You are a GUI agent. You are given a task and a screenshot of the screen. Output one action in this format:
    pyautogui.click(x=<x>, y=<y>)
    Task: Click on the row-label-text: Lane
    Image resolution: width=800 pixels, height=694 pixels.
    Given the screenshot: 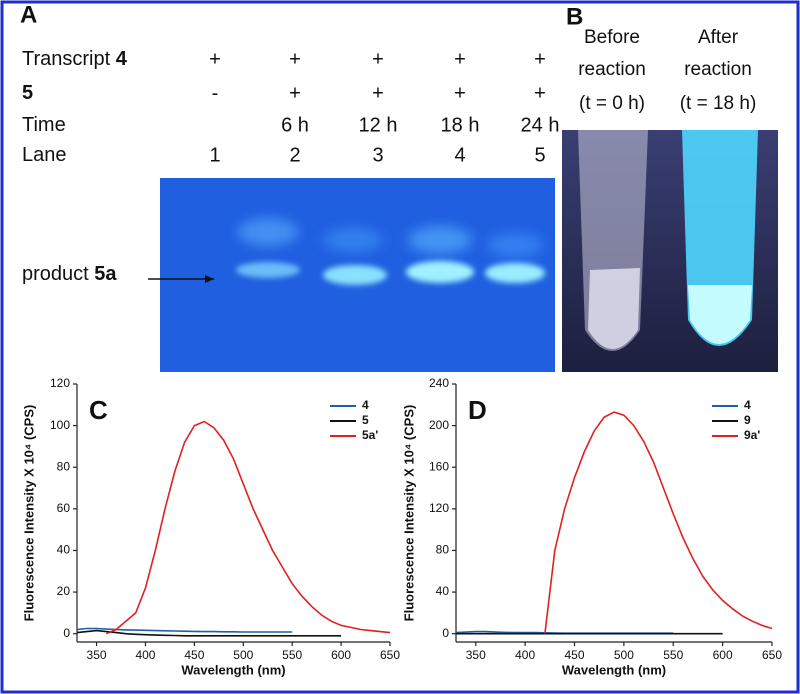 What is the action you would take?
    pyautogui.click(x=44, y=155)
    